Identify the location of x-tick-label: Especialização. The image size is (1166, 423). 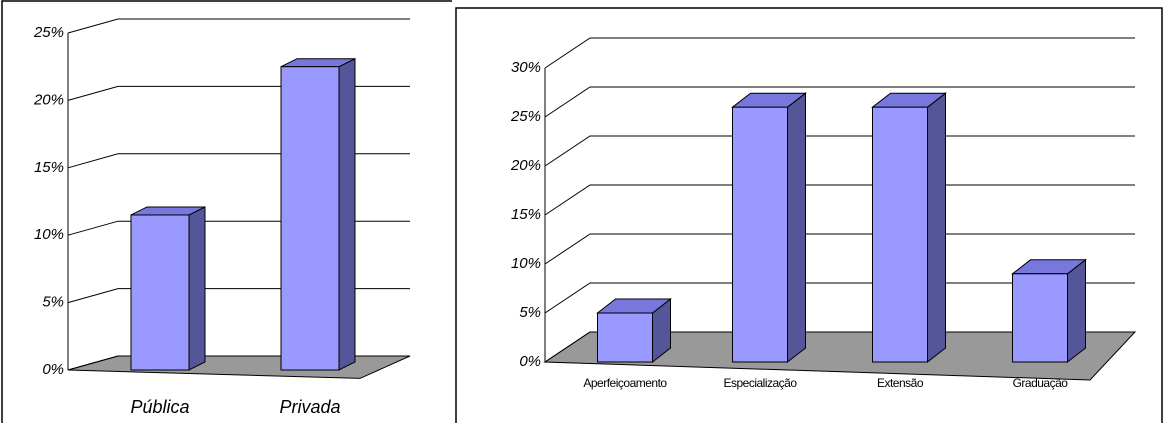
(760, 383).